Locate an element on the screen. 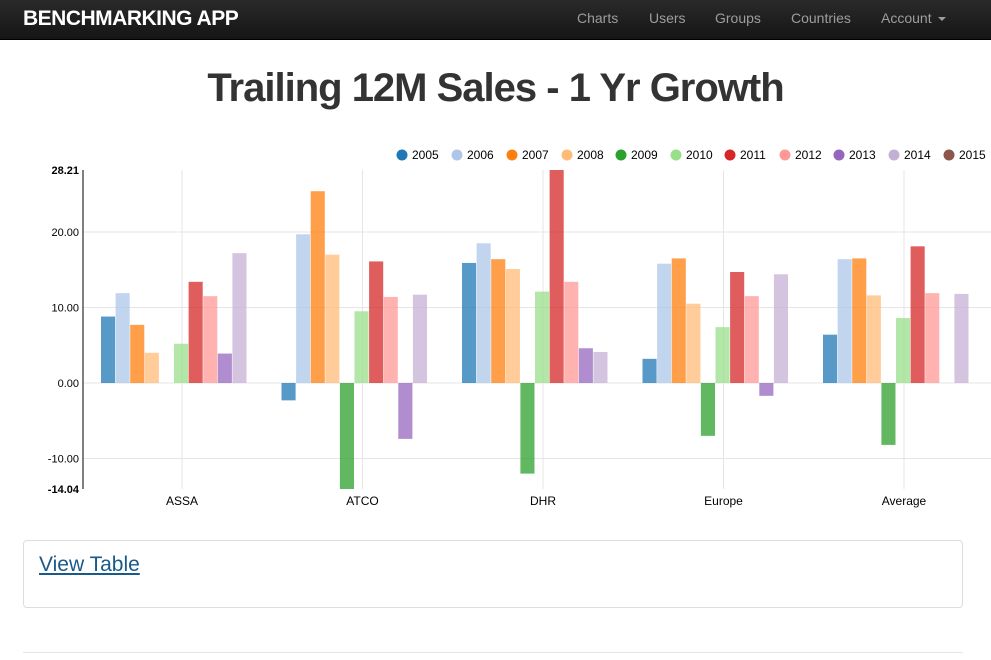  y-tick-label: -10.00 is located at coordinates (63, 459).